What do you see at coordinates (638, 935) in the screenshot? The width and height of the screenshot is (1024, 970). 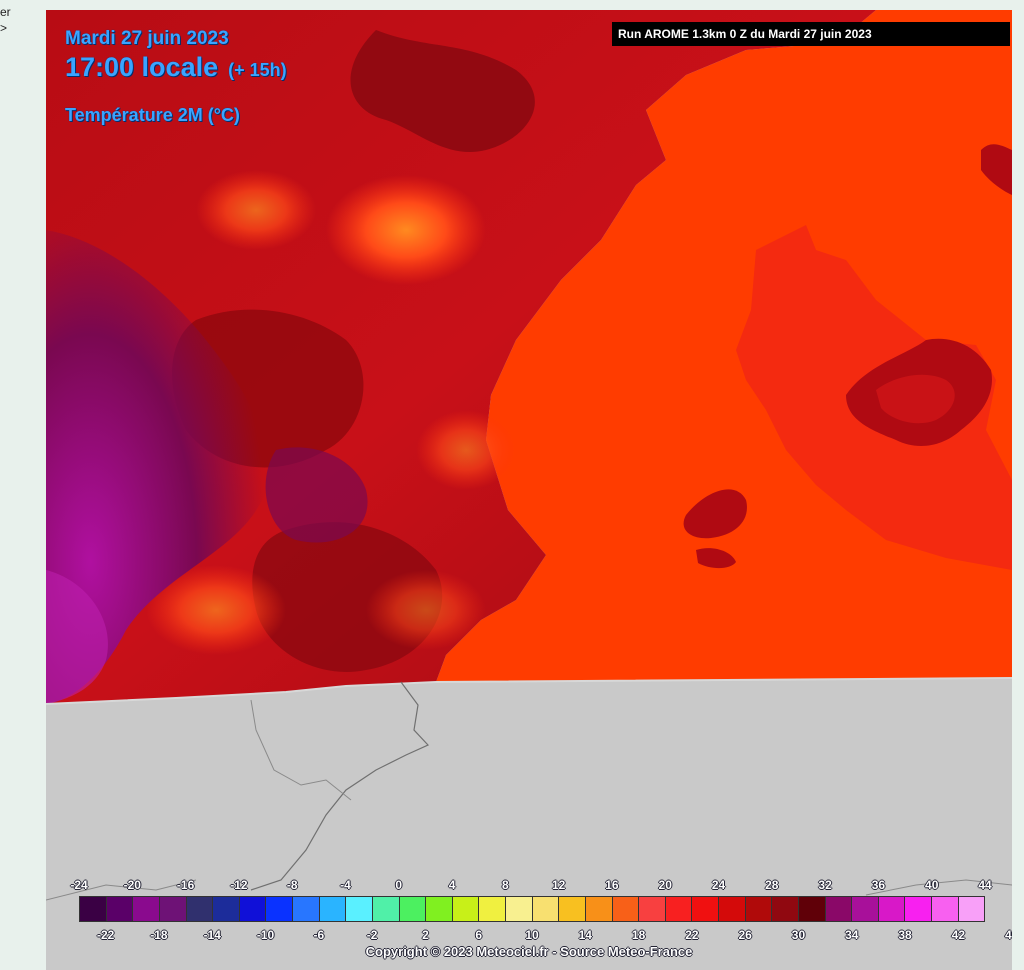 I see `legend-bottom-label: 18` at bounding box center [638, 935].